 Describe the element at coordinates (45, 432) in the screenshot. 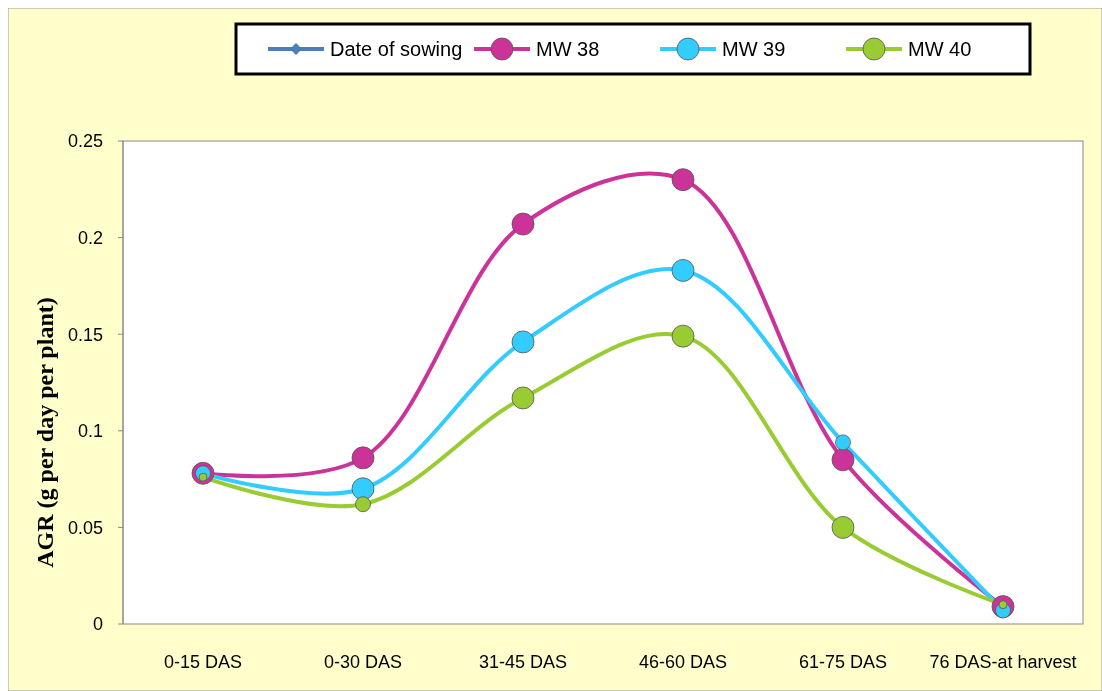

I see `y-axis-title: AGR (g per day per plant)` at that location.